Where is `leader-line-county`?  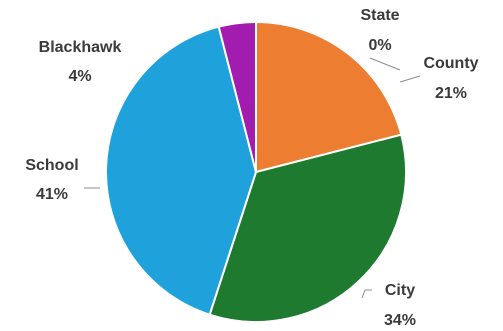
leader-line-county is located at coordinates (410, 79).